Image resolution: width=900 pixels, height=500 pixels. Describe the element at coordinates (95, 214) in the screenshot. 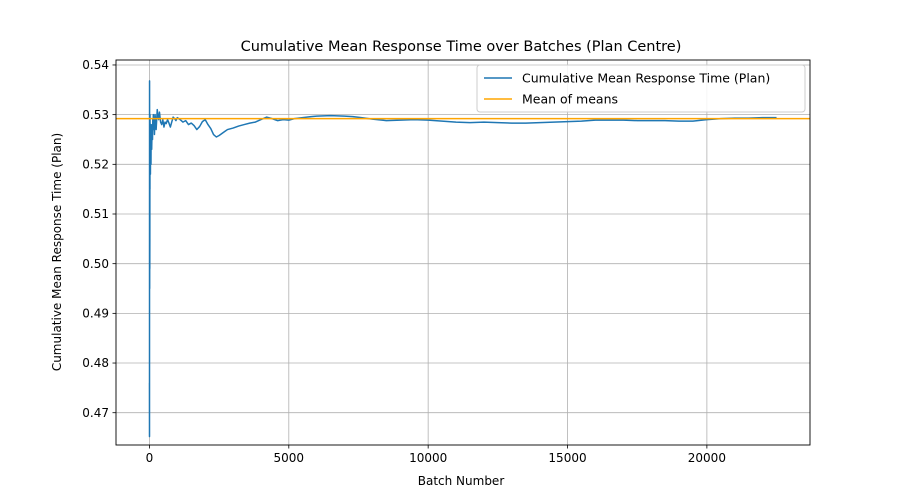

I see `y-tick-label: 0.51` at that location.